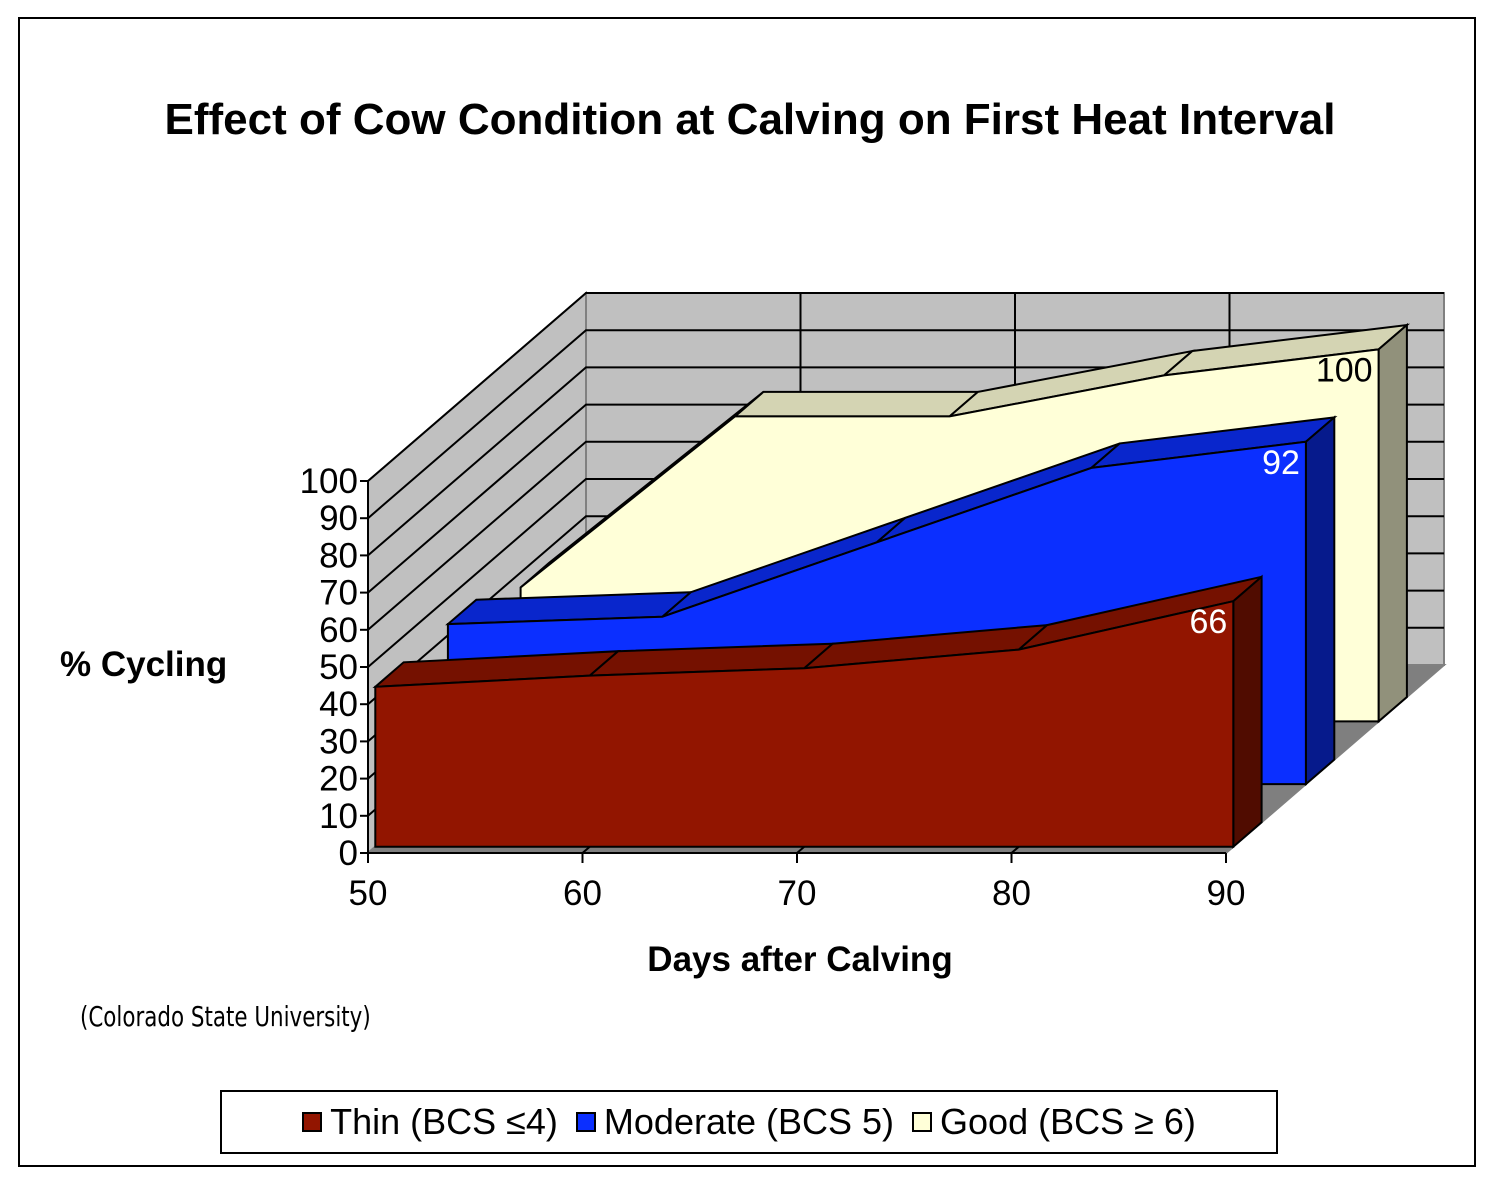  I want to click on y-axis-label: % Cycling, so click(144, 664).